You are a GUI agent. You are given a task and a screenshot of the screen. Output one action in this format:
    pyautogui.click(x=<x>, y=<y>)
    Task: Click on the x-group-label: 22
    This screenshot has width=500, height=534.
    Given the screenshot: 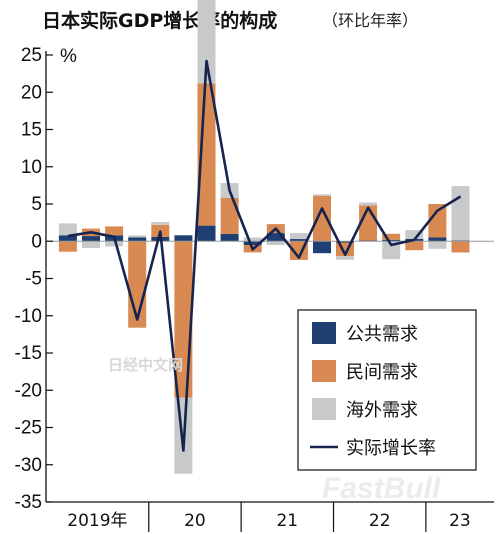 What is the action you would take?
    pyautogui.click(x=380, y=521)
    